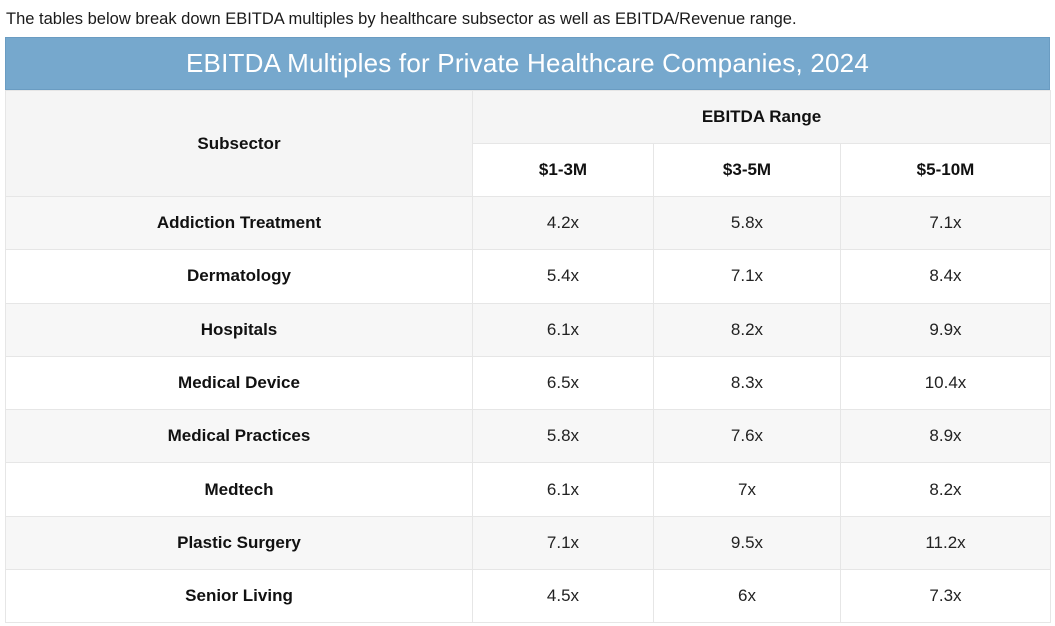 The image size is (1055, 626). What do you see at coordinates (239, 596) in the screenshot?
I see `subsector-name: Senior Living` at bounding box center [239, 596].